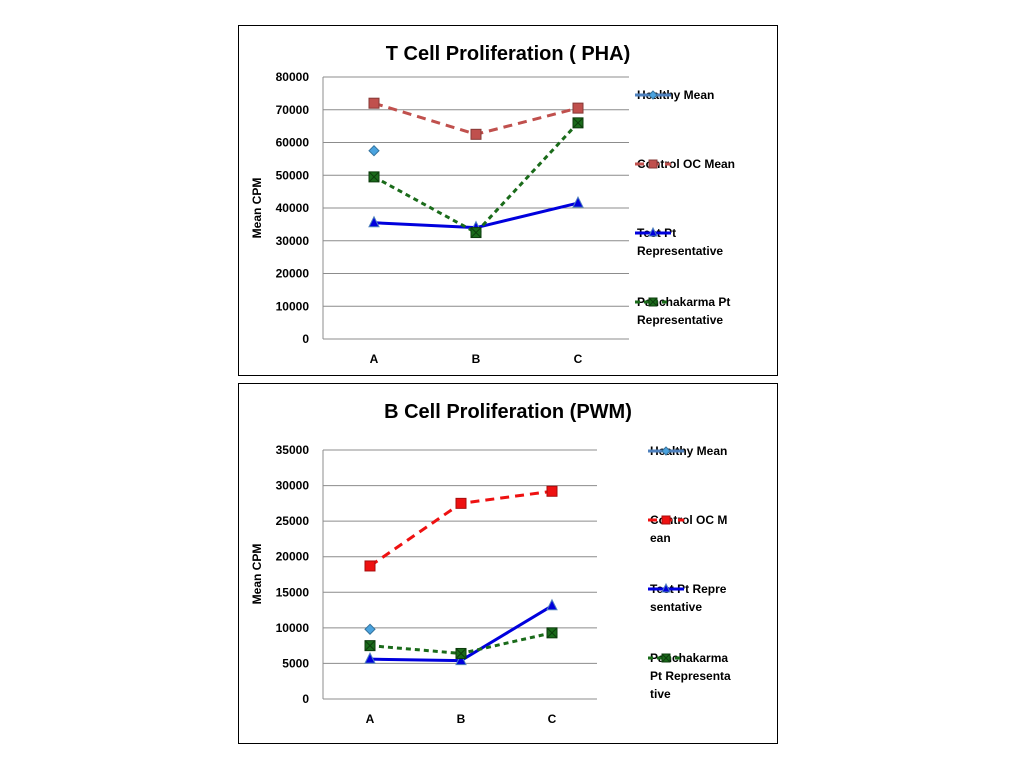 This screenshot has width=1024, height=768. What do you see at coordinates (257, 208) in the screenshot?
I see `t-cell-y-axis-label: Mean CPM` at bounding box center [257, 208].